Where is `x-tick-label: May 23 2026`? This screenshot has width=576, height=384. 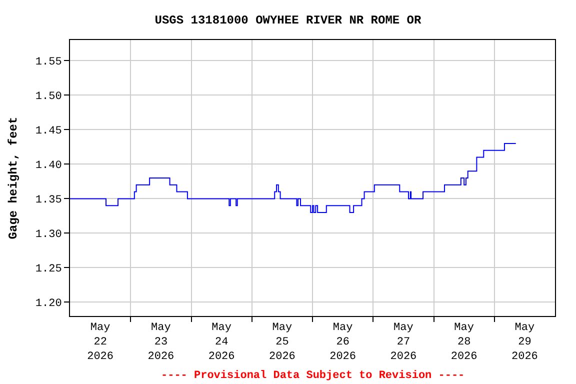 x-tick-label: May 23 2026 is located at coordinates (161, 342).